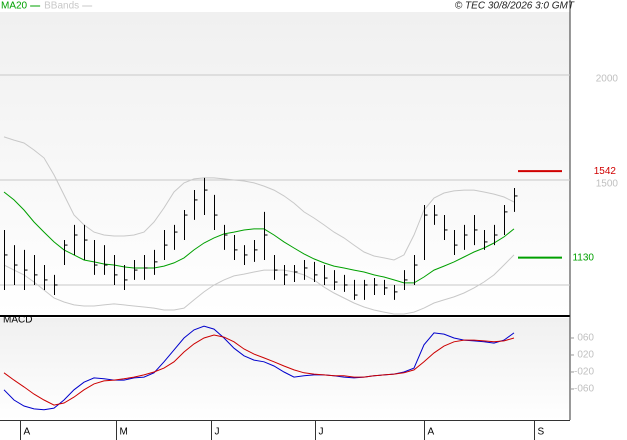  What do you see at coordinates (607, 184) in the screenshot?
I see `y-tick-label: 1500` at bounding box center [607, 184].